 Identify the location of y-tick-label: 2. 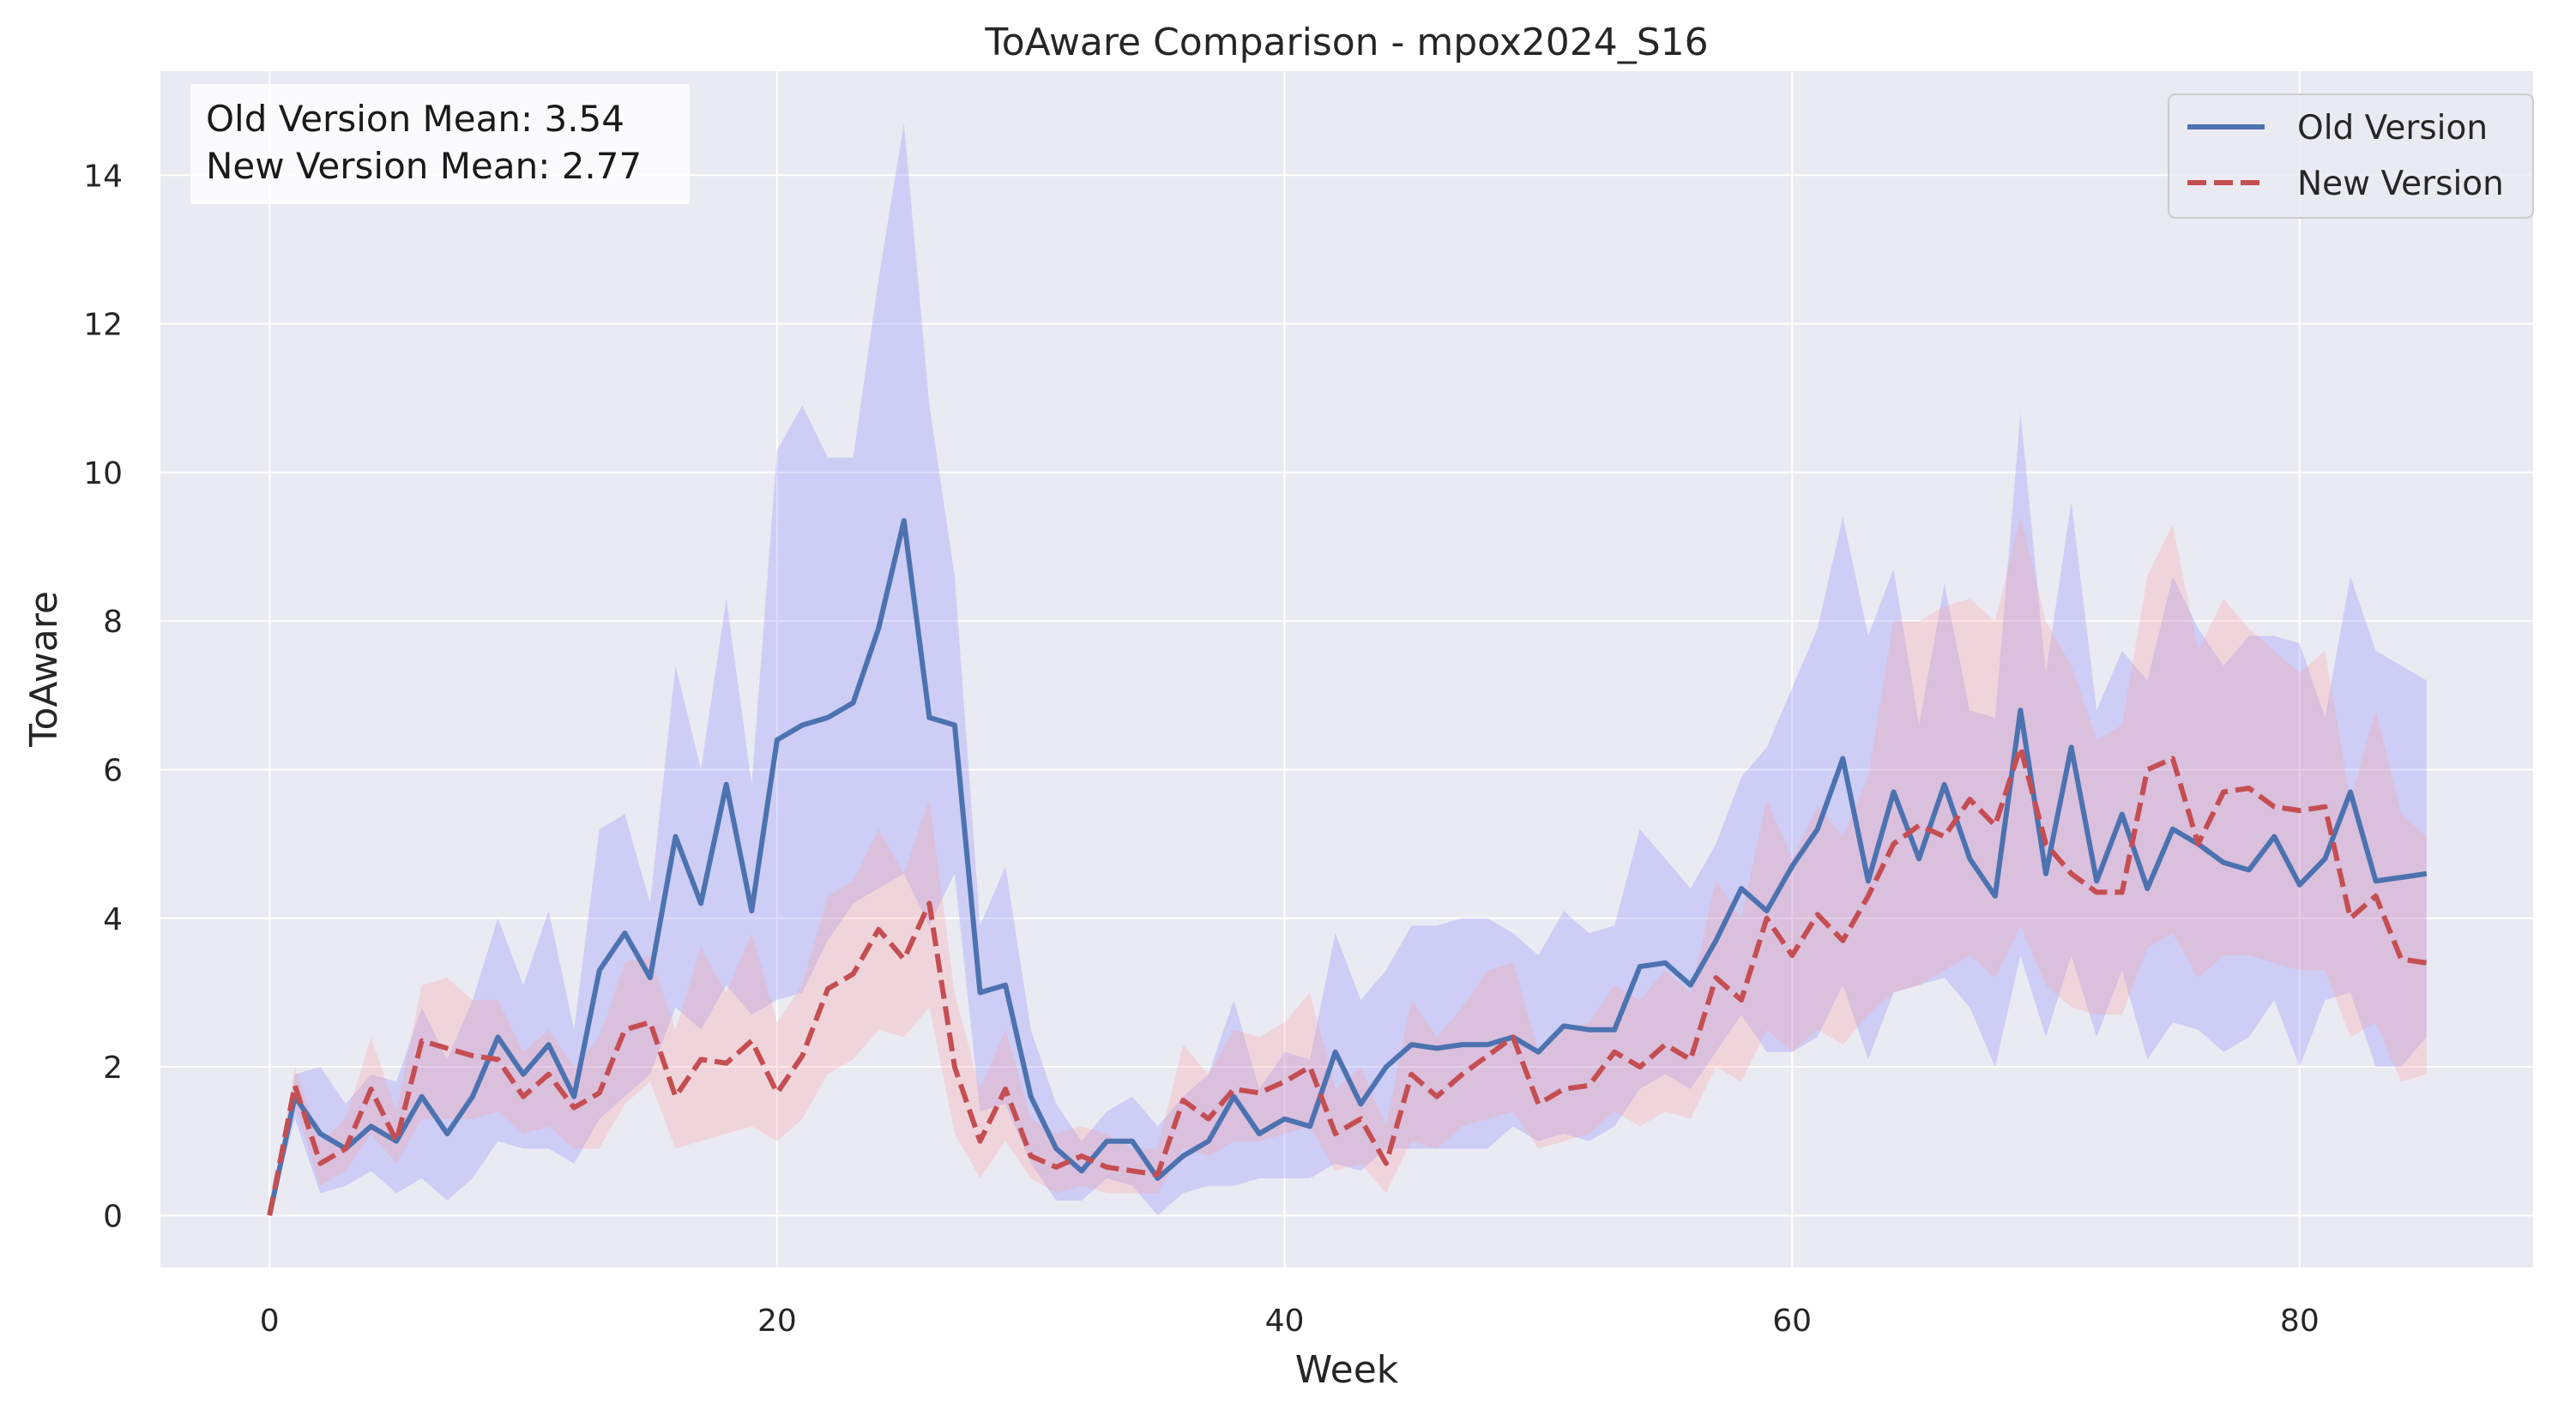
(113, 1068).